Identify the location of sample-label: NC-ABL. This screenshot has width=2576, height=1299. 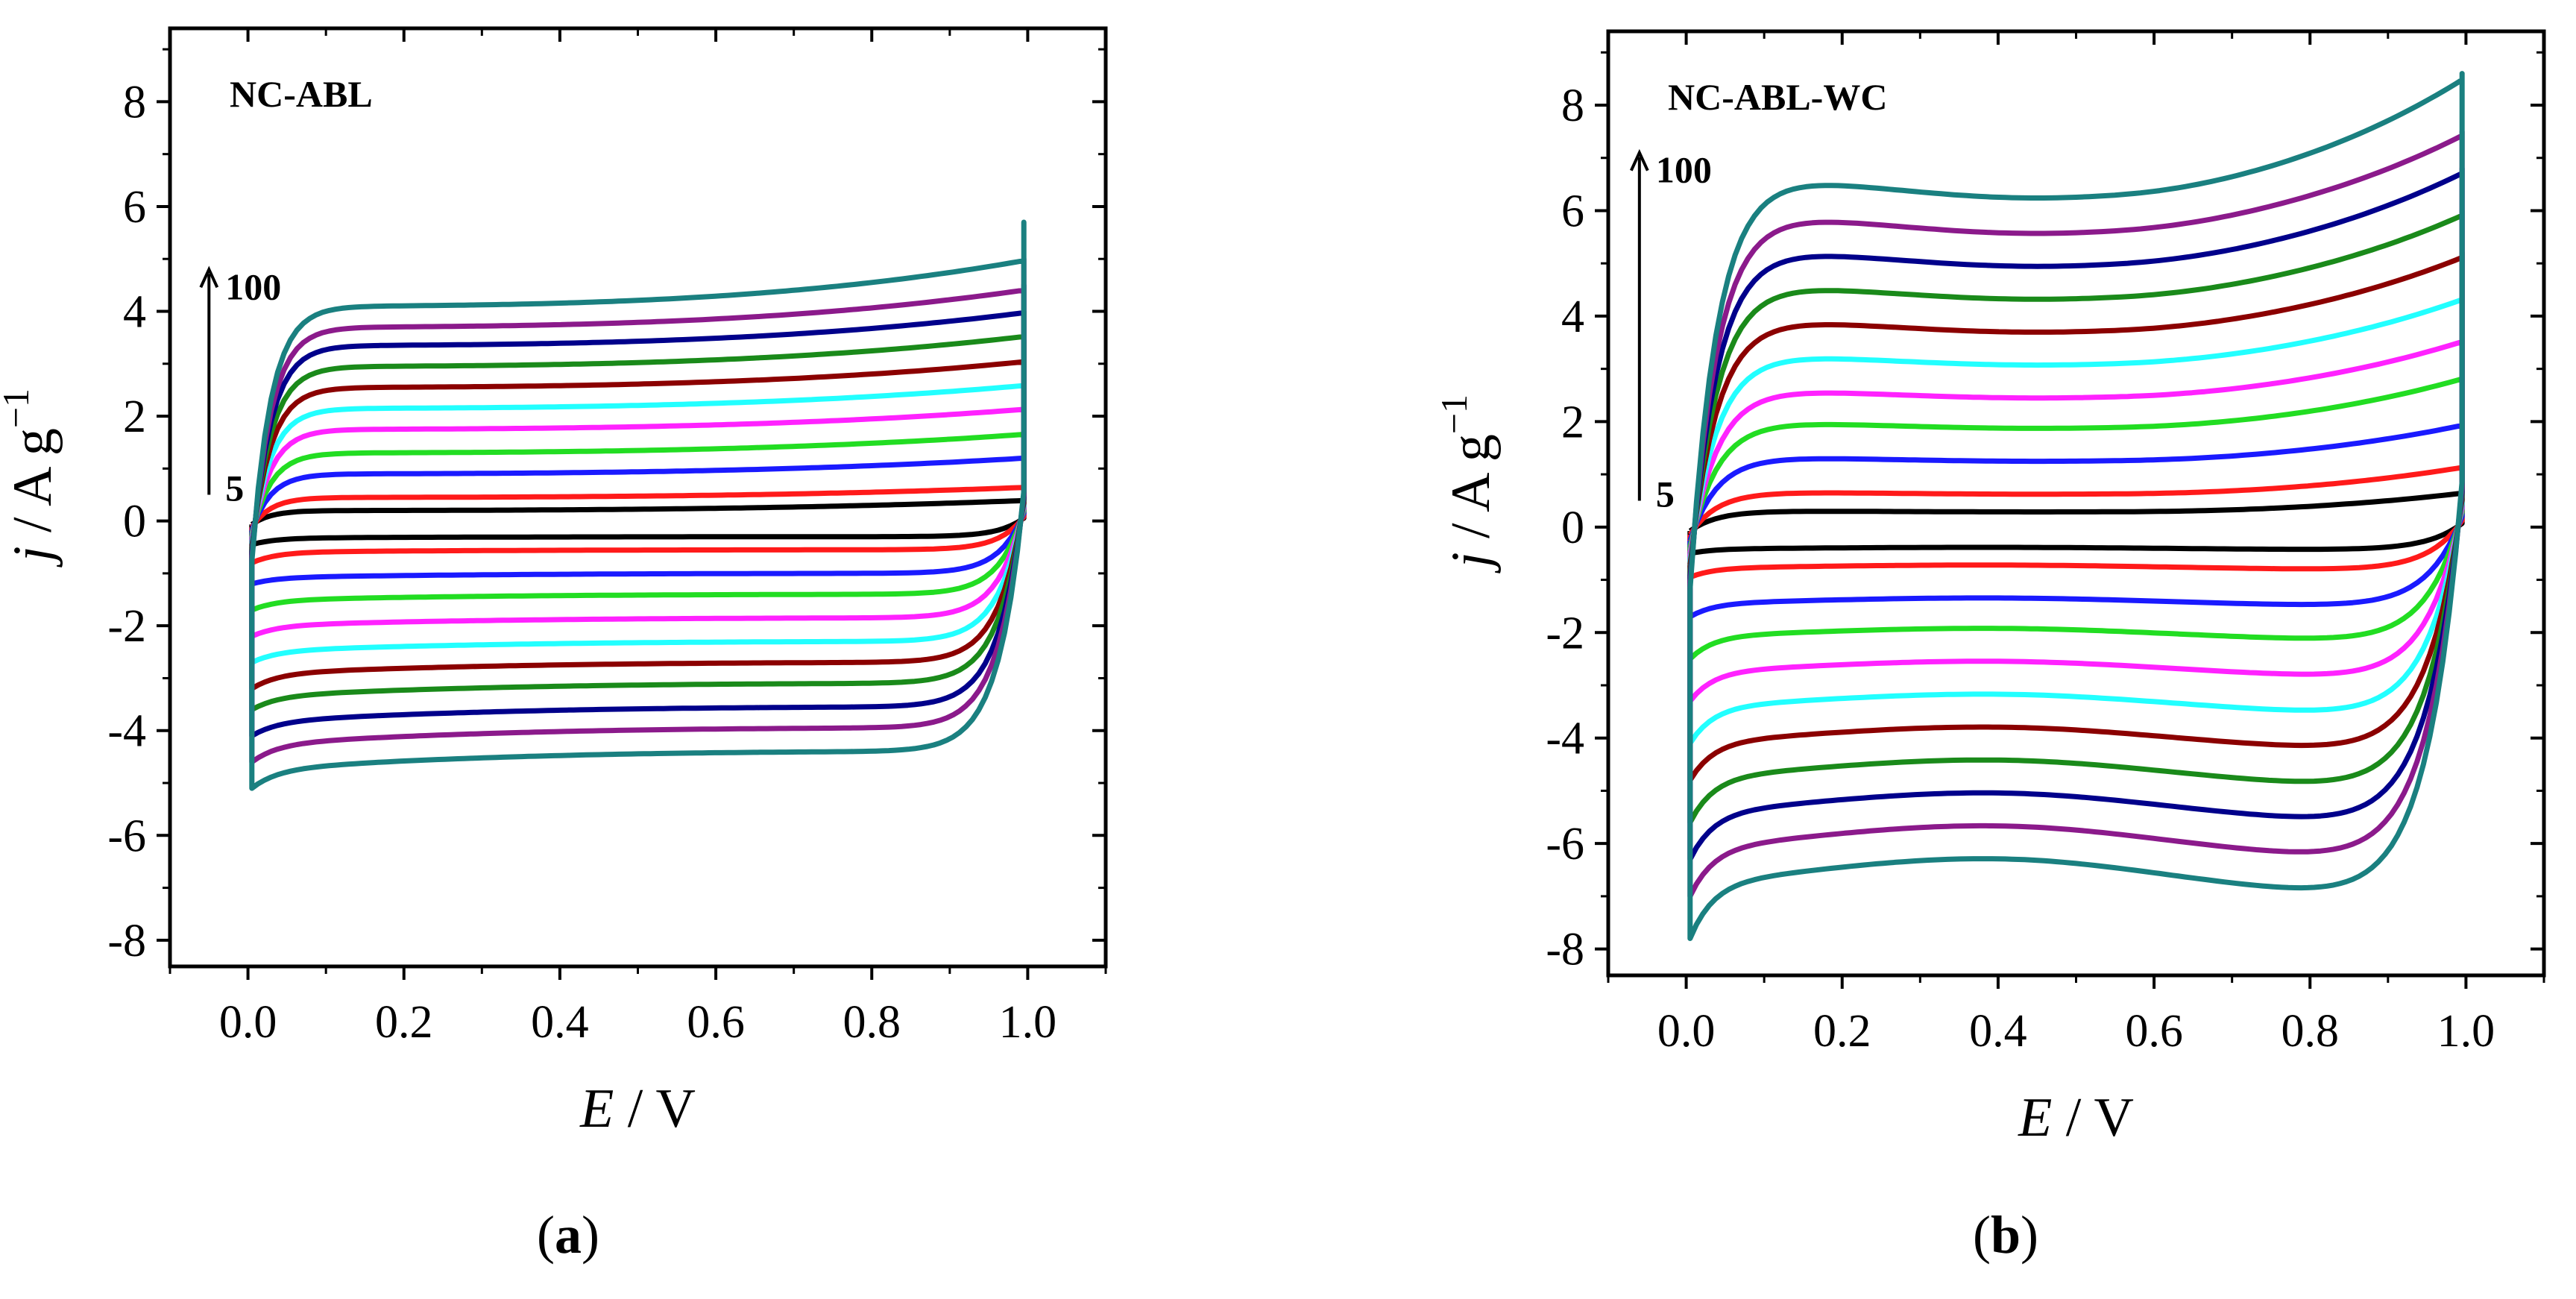
(301, 94).